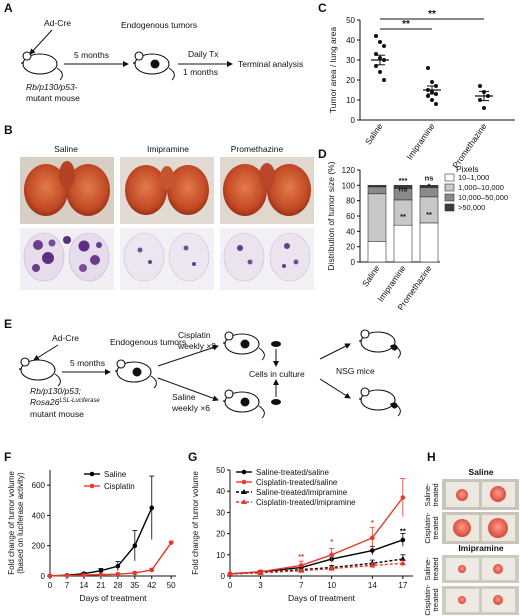 The image size is (520, 616). What do you see at coordinates (473, 177) in the screenshot?
I see `d-legend-label: 10–1,000` at bounding box center [473, 177].